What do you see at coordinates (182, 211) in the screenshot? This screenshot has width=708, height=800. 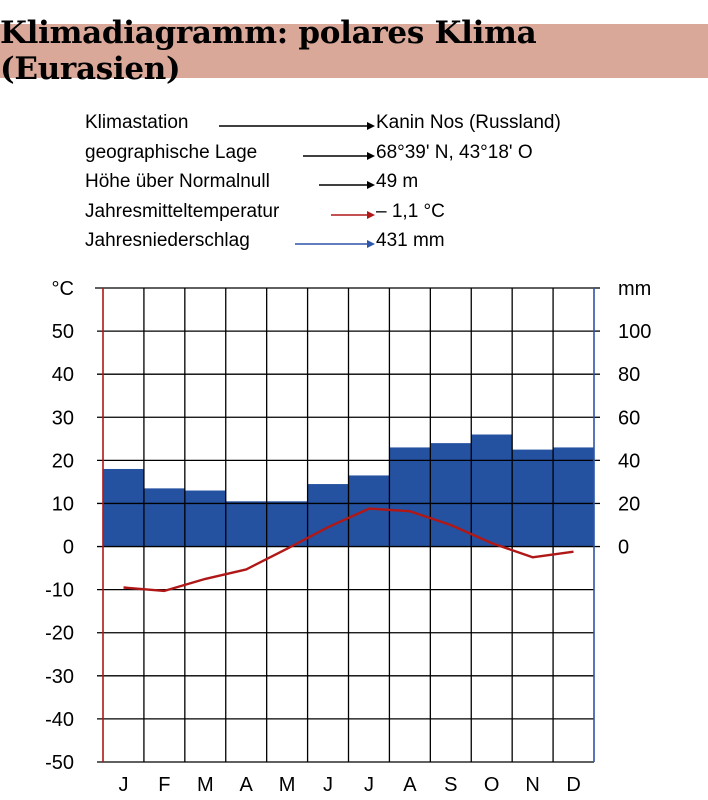 I see `info-label: Jahresmitteltemperatur` at bounding box center [182, 211].